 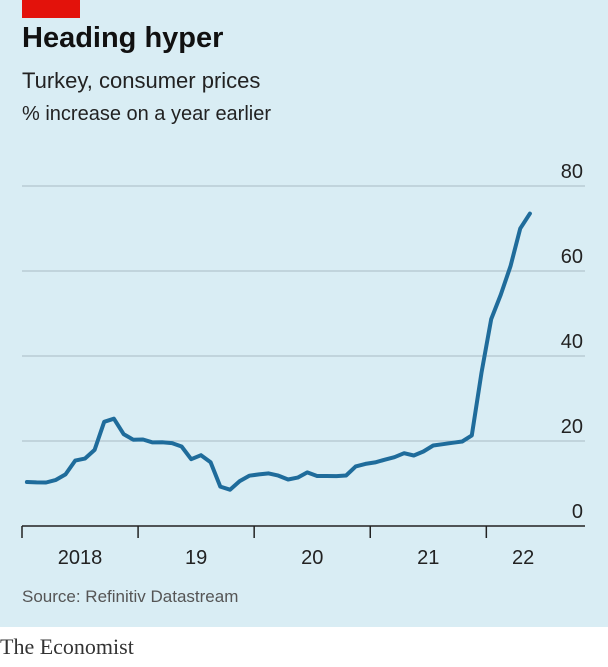 I want to click on x-tick-label: 22, so click(x=523, y=558).